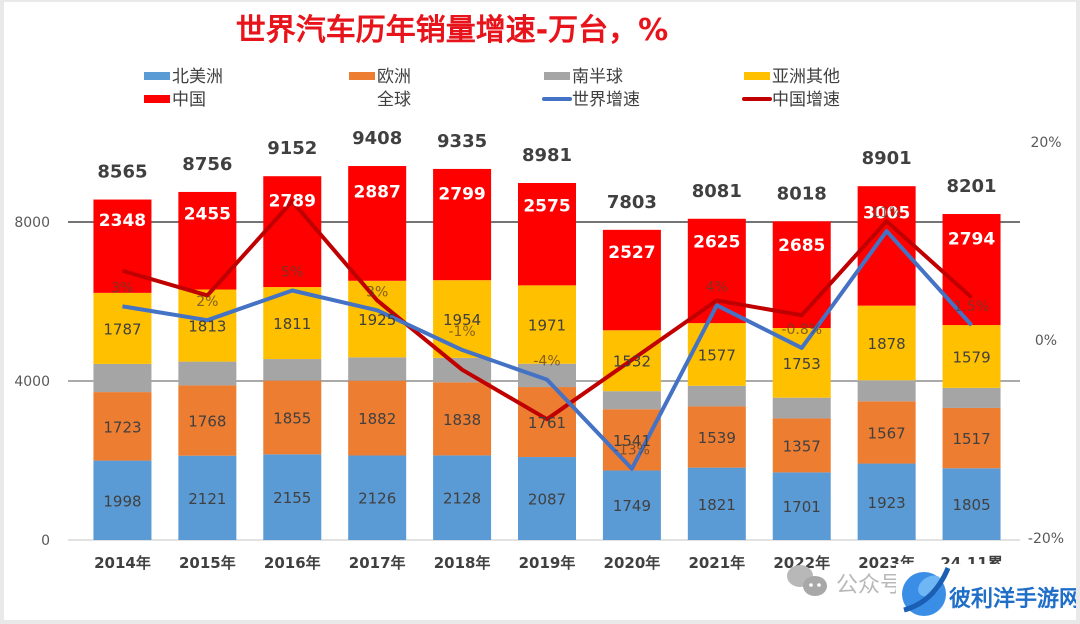 Image resolution: width=1080 pixels, height=624 pixels. What do you see at coordinates (887, 344) in the screenshot?
I see `bar-value-label: 1878` at bounding box center [887, 344].